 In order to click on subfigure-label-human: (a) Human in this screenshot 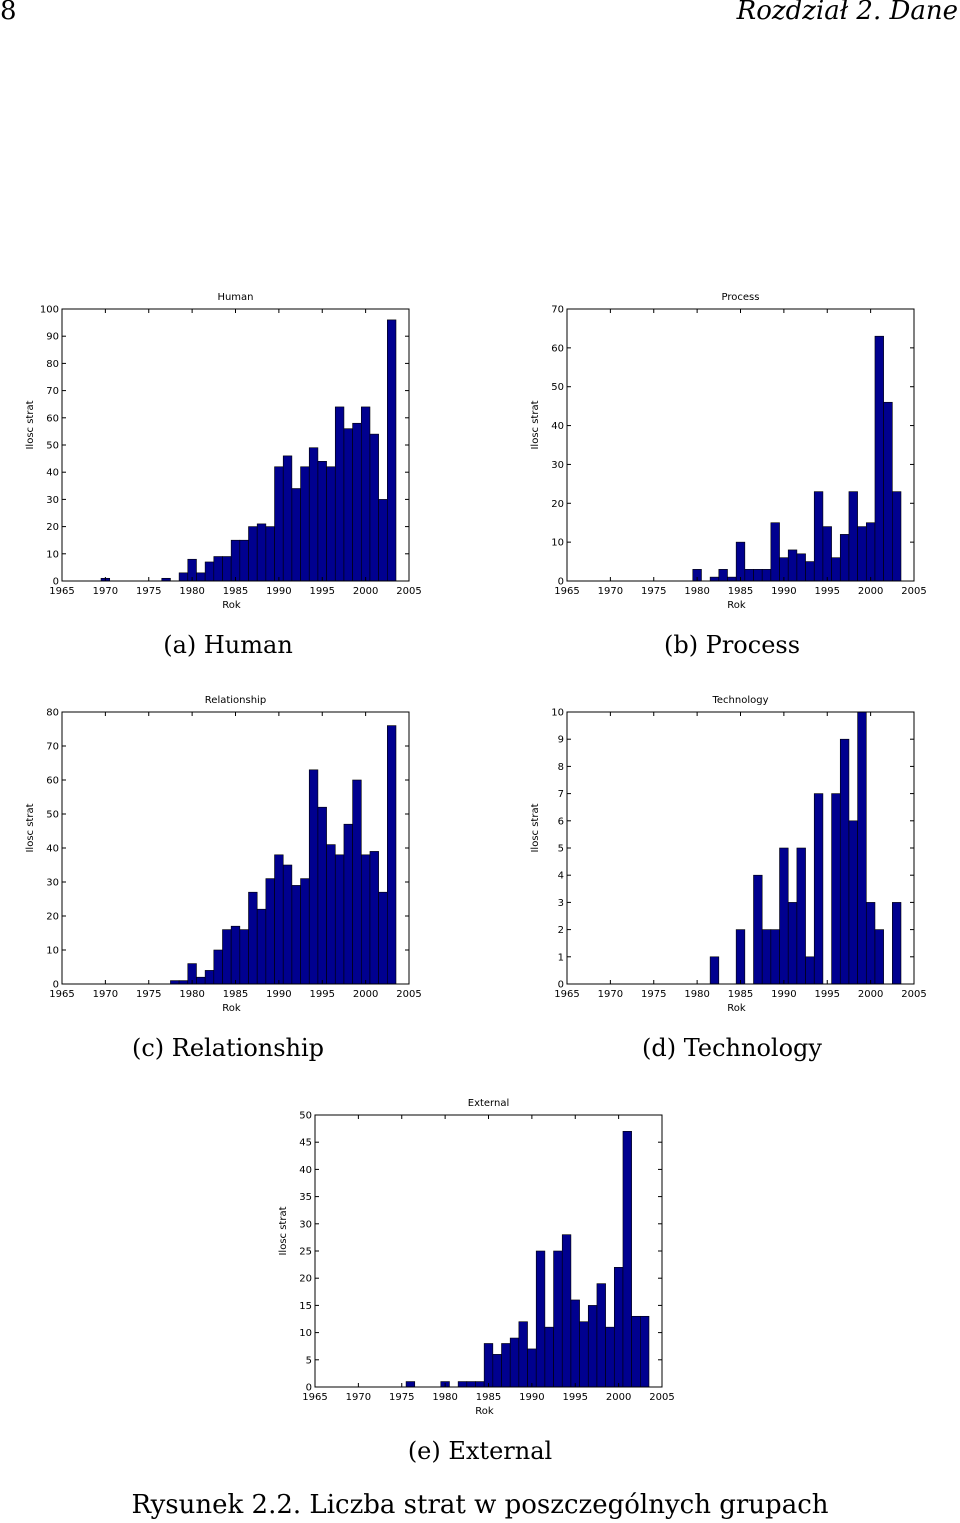, I will do `click(228, 645)`.